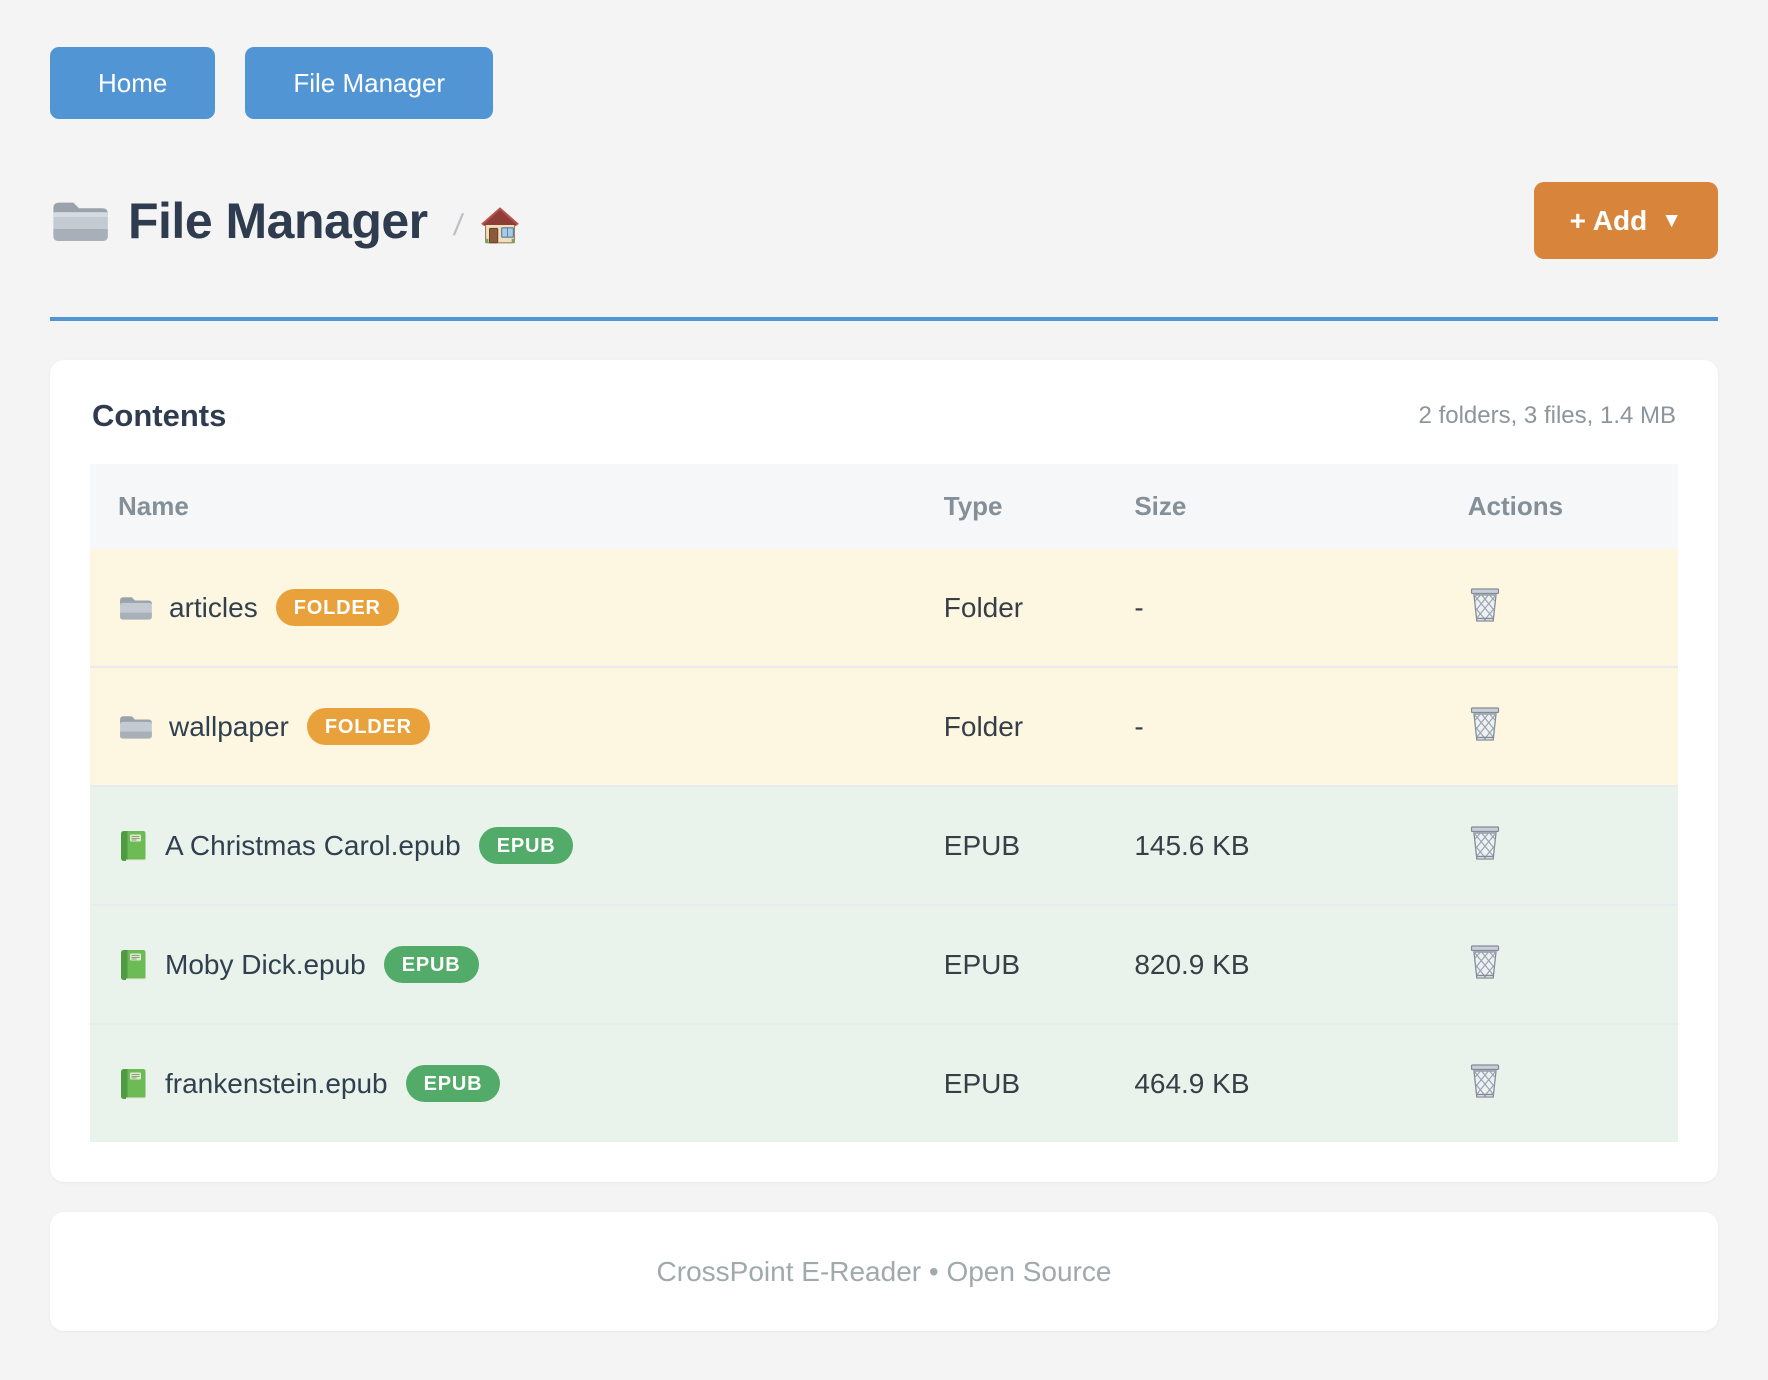 The image size is (1768, 1380). I want to click on footer-card: CrossPoint E-Reader • Open Source, so click(884, 1271).